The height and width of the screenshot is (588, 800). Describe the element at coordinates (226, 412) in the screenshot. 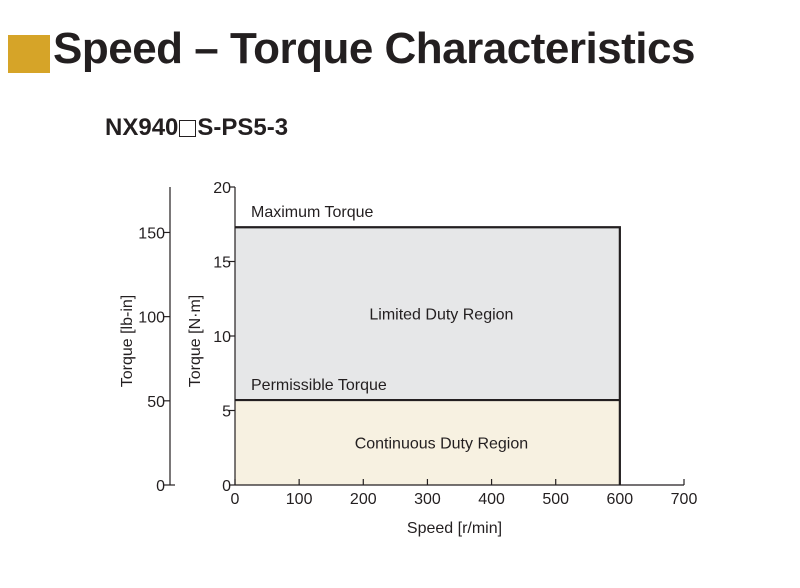

I see `y-tick-label: 5` at that location.